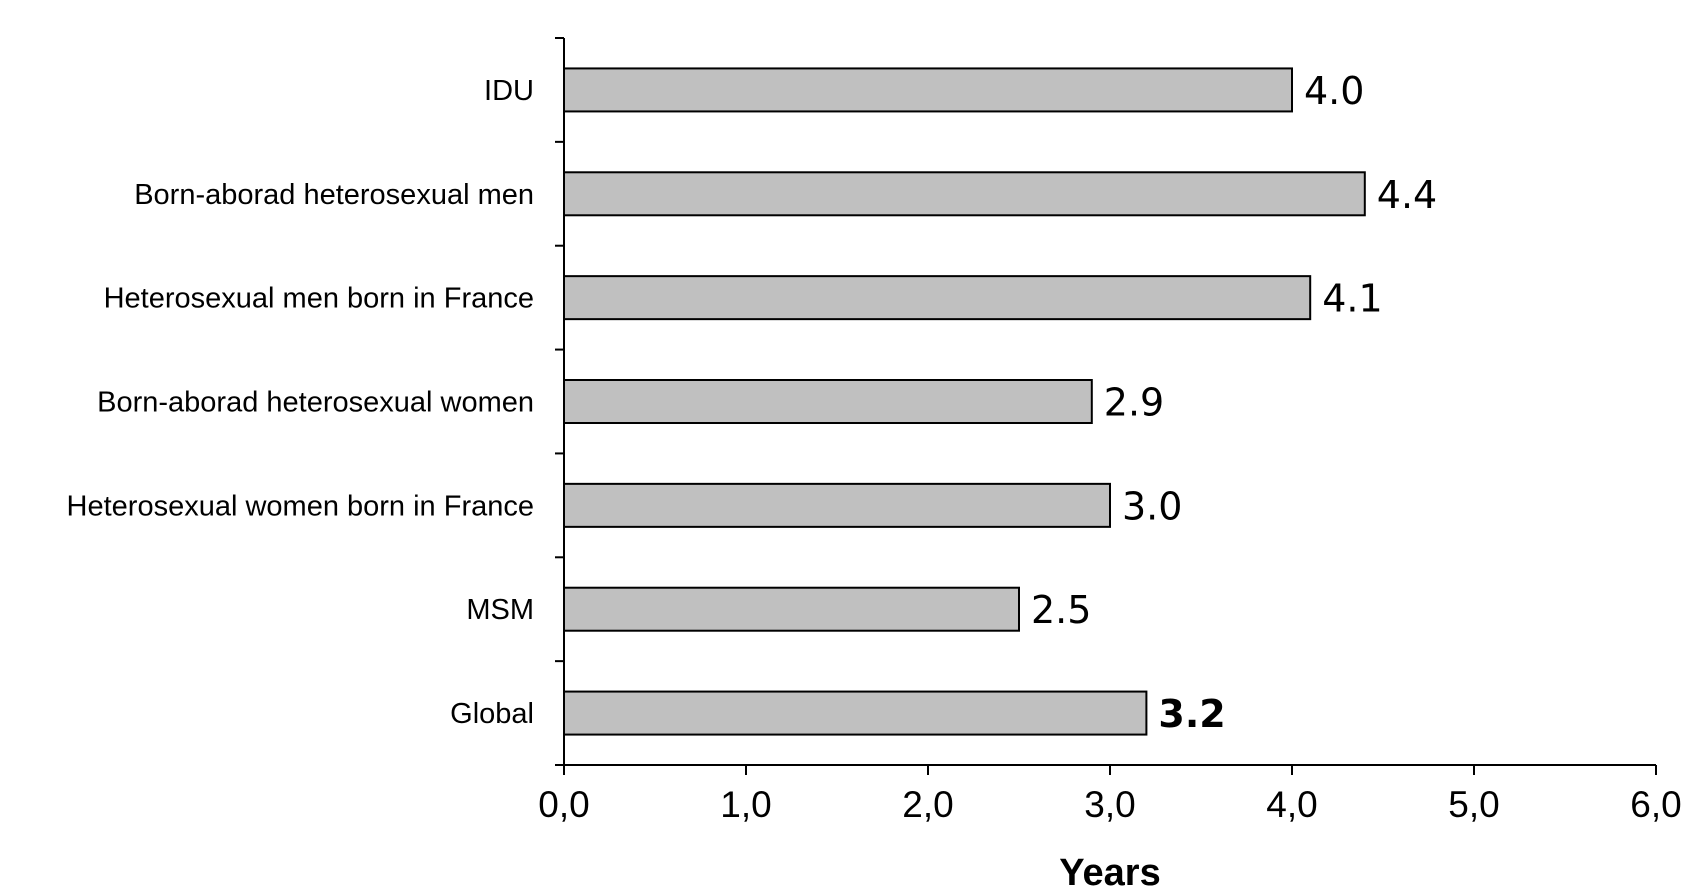 This screenshot has height=887, width=1690. I want to click on data-label: 2.5, so click(1061, 610).